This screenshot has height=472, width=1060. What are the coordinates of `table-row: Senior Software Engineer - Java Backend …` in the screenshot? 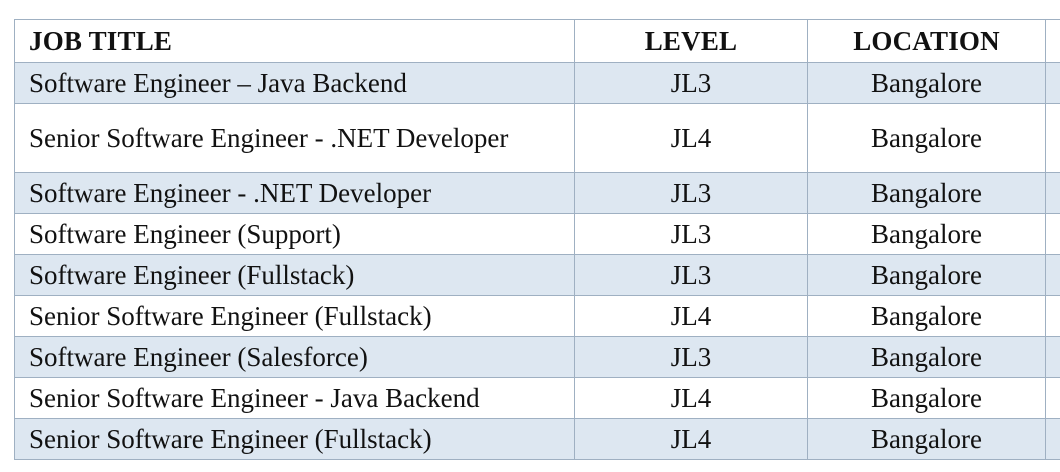 It's located at (537, 398).